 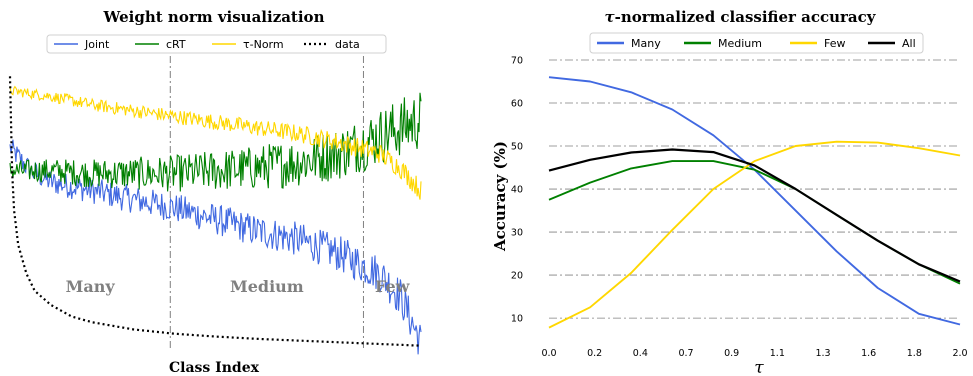 I want to click on series-line-crt, so click(x=215, y=142).